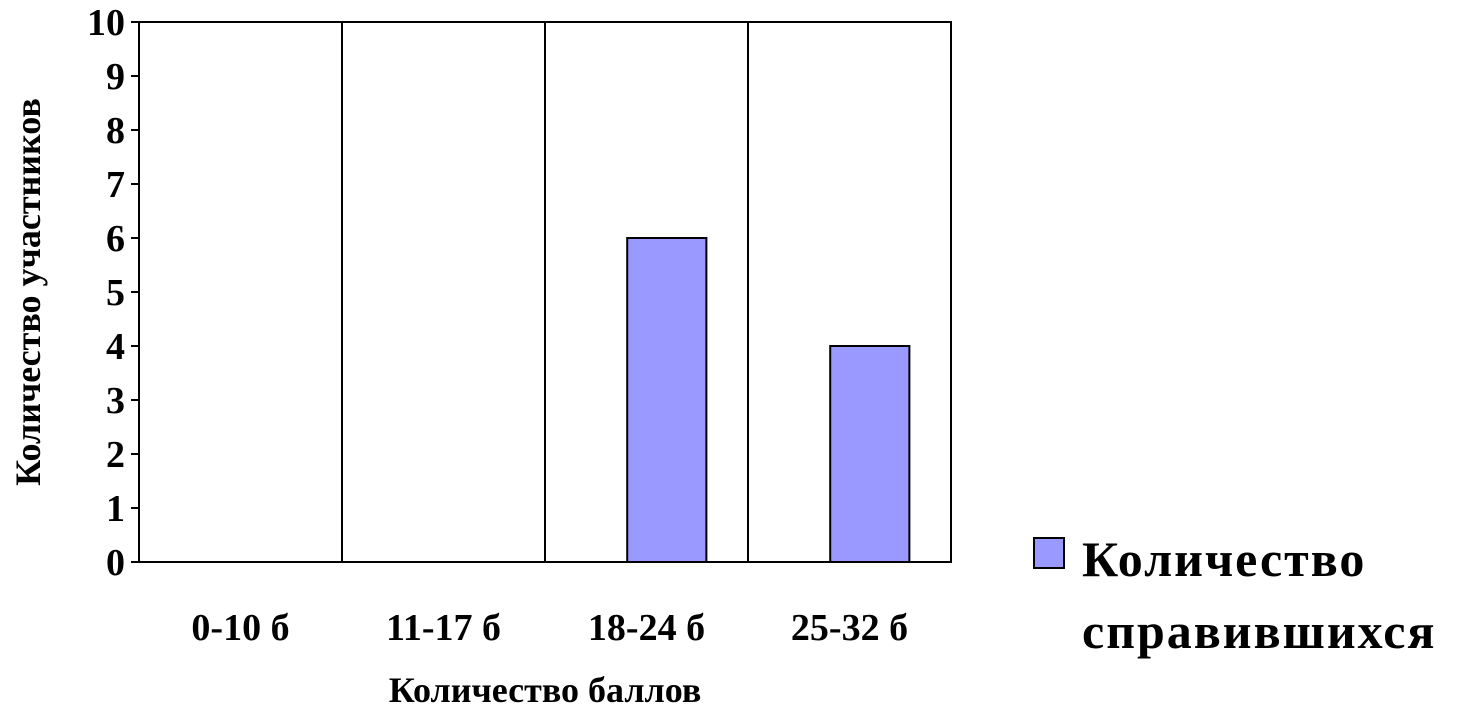 Image resolution: width=1460 pixels, height=712 pixels. Describe the element at coordinates (115, 131) in the screenshot. I see `y-tick-label: 8` at that location.